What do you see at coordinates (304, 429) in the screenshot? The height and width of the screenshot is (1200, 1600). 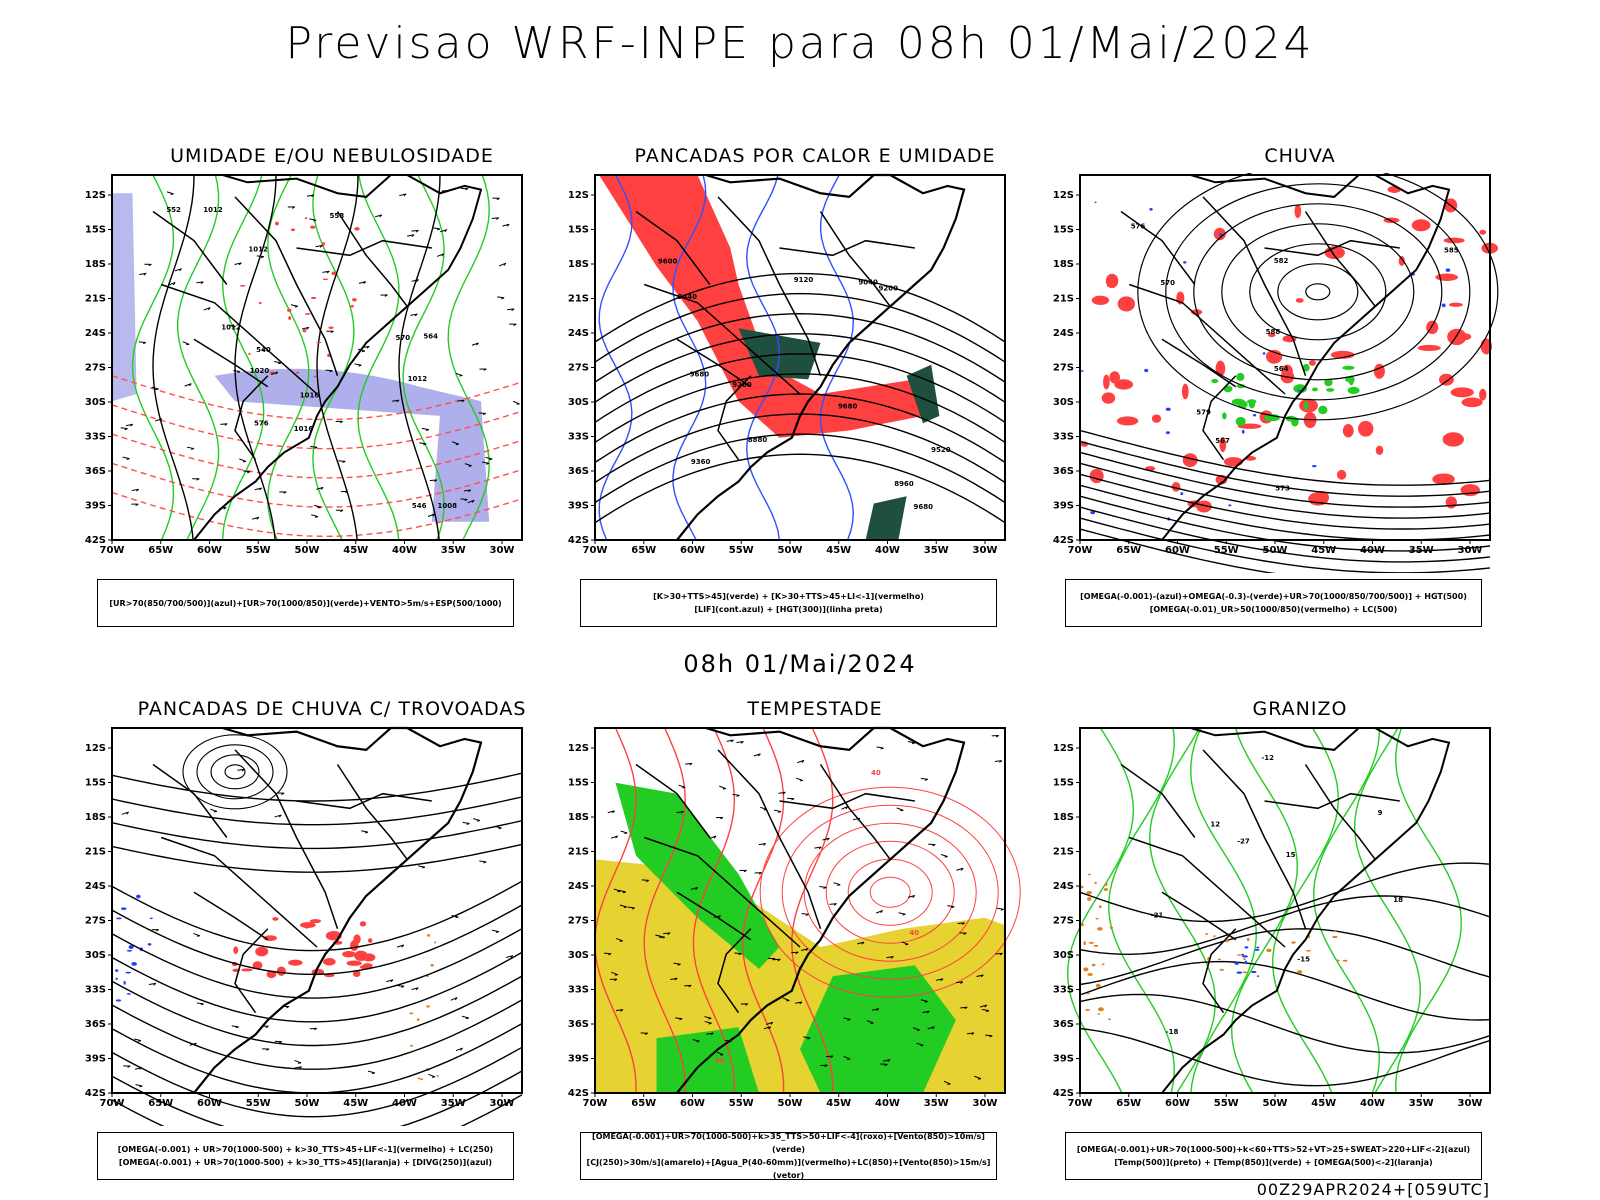 I see `contour-label: 1016` at bounding box center [304, 429].